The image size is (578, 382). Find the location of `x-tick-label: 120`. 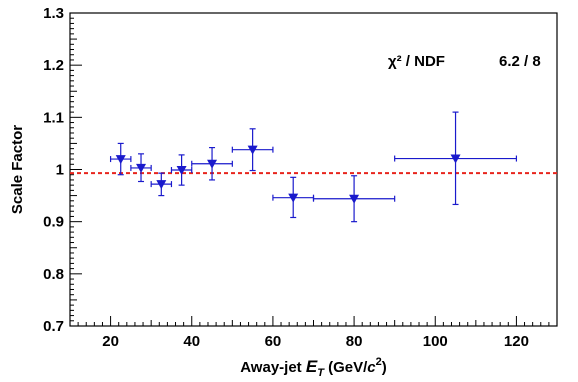

x-tick-label: 120 is located at coordinates (516, 341).